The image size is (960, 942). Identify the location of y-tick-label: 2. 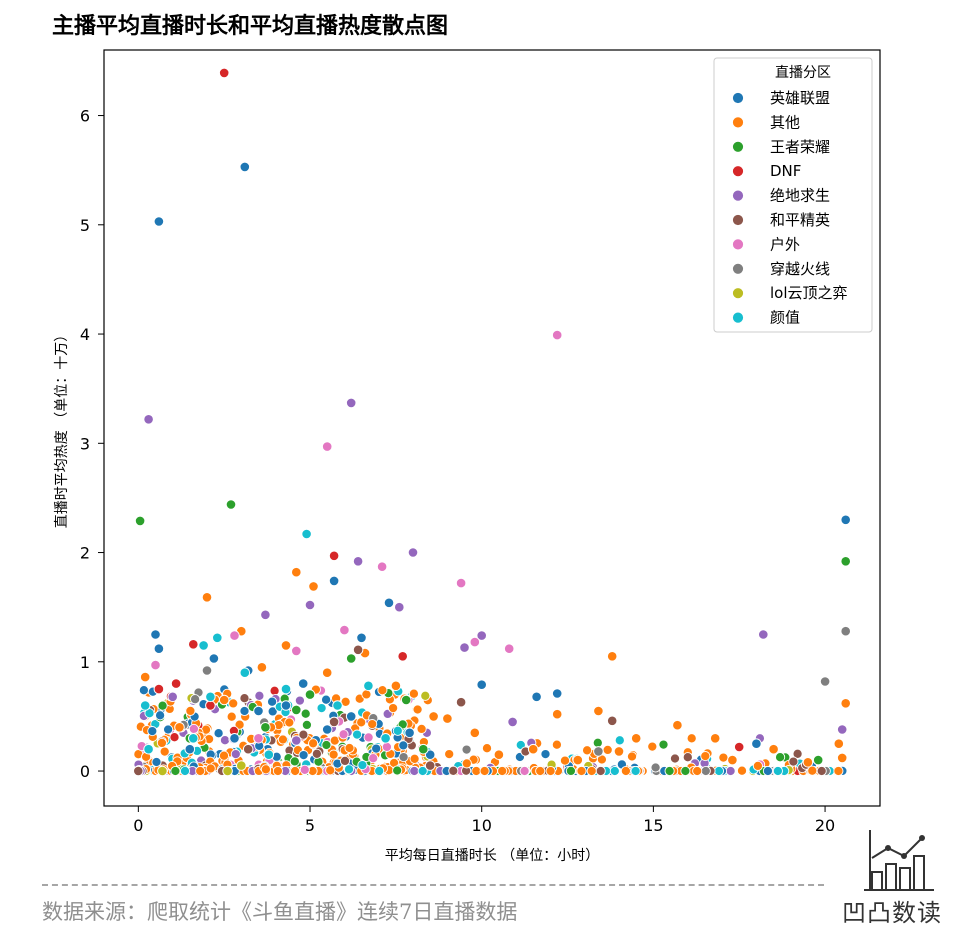
(85, 553).